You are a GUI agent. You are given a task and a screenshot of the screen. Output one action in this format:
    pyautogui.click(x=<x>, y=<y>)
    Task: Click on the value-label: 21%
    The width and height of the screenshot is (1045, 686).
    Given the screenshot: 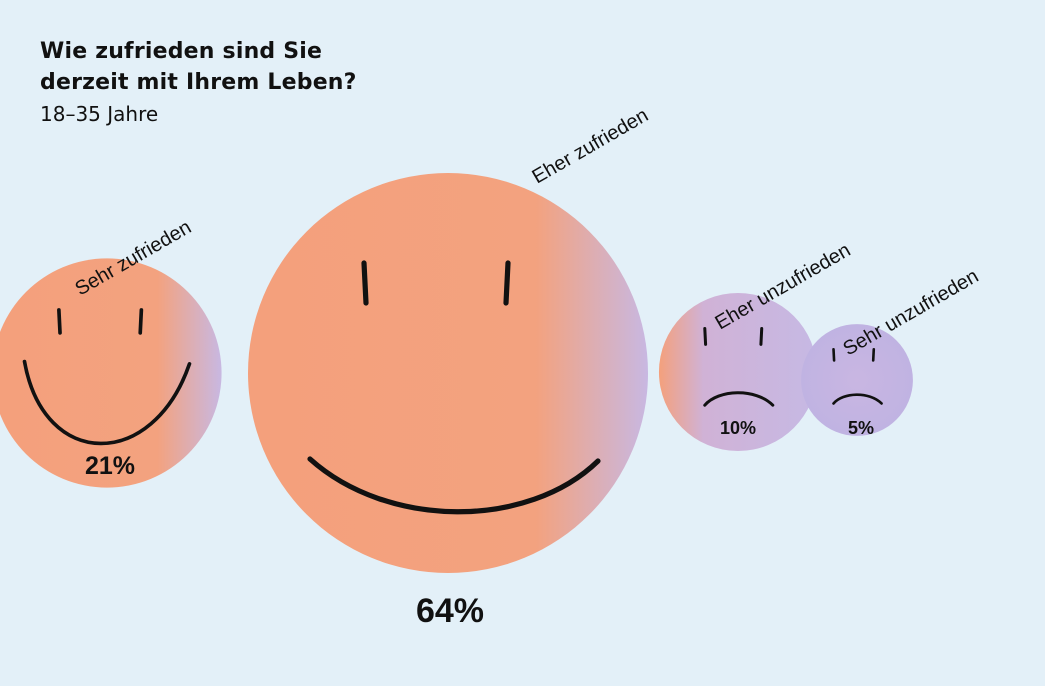 What is the action you would take?
    pyautogui.click(x=110, y=466)
    